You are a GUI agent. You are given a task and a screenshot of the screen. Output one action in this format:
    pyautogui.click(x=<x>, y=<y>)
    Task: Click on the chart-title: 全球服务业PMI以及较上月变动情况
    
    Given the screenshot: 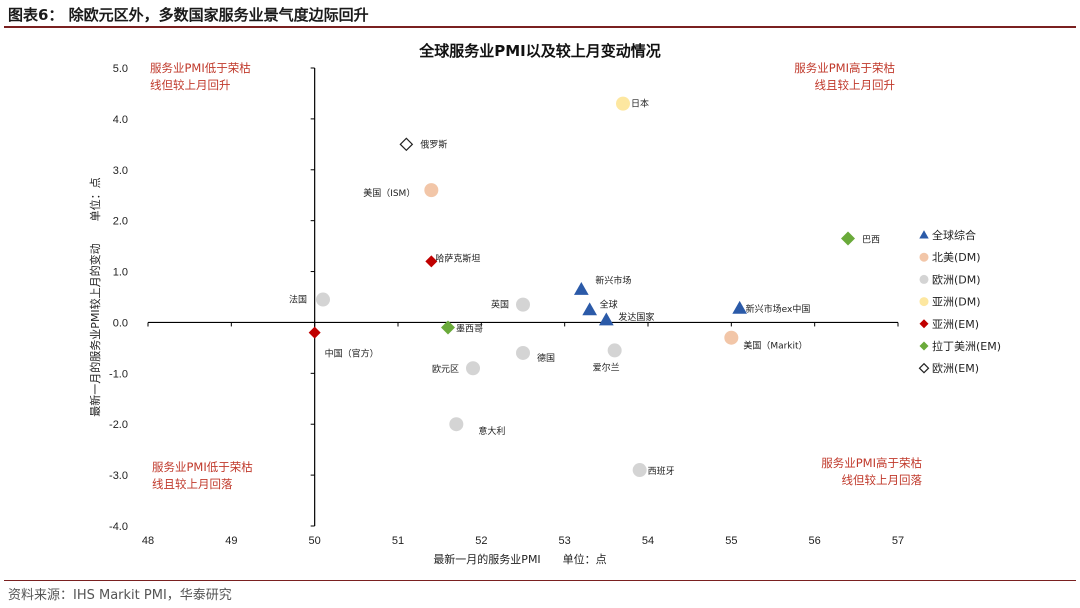 What is the action you would take?
    pyautogui.click(x=539, y=51)
    